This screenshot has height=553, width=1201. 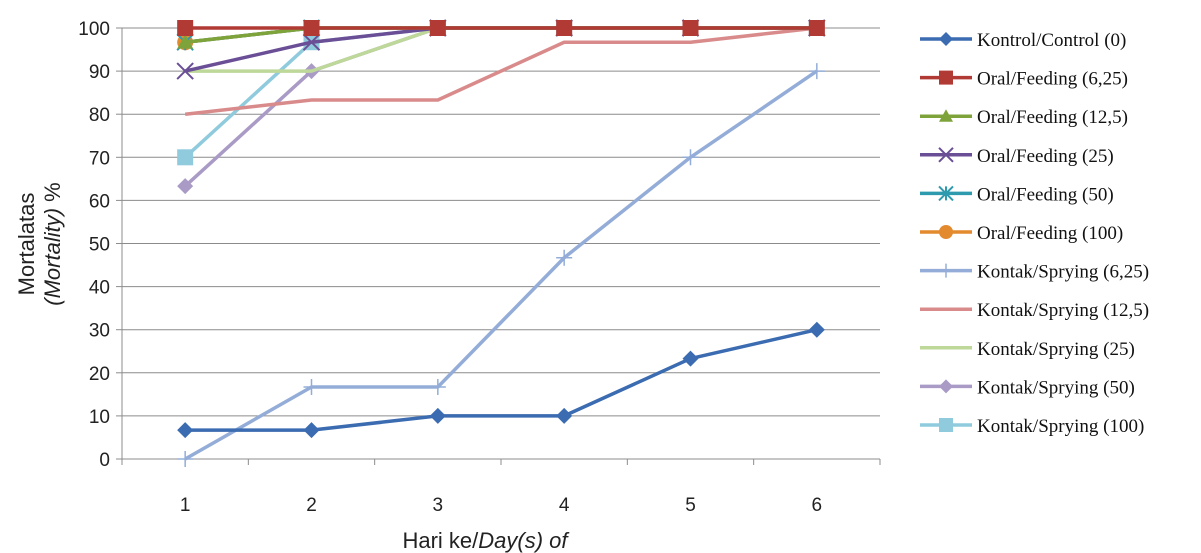 I want to click on legend-item-4: Oral/Feeding (50), so click(x=1017, y=194).